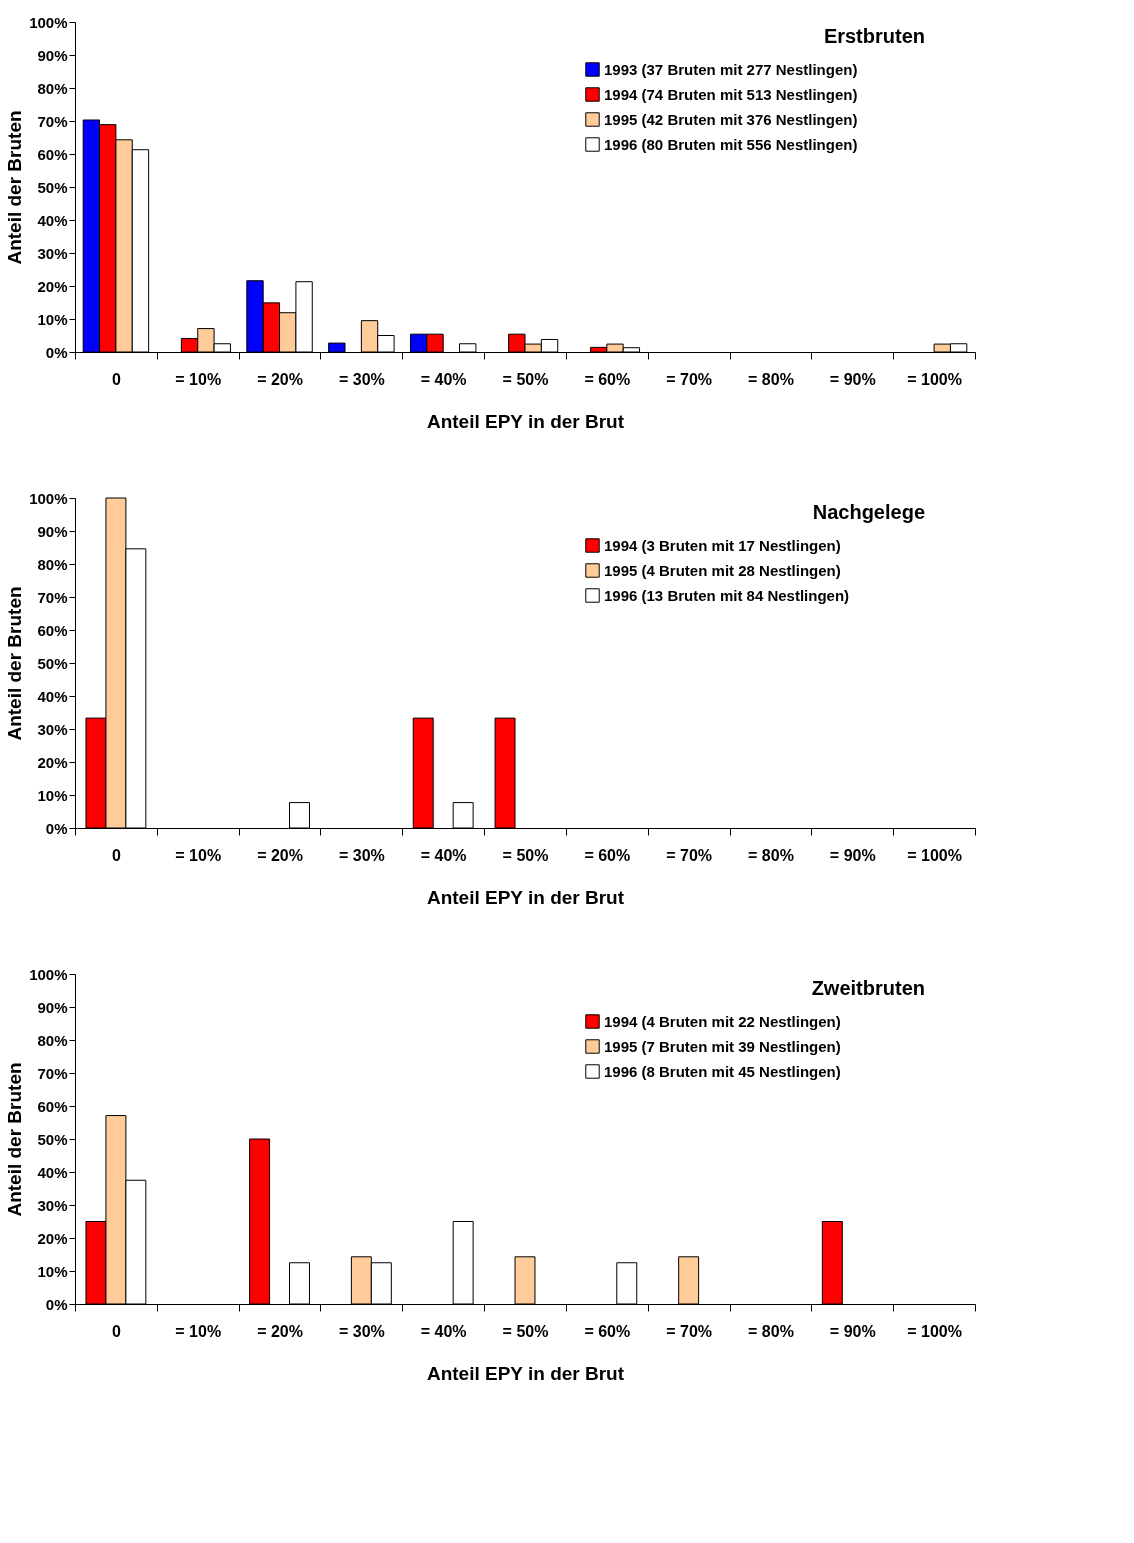  I want to click on legend-label: 1995 (42 Bruten mit 376 Nestlingen), so click(731, 119).